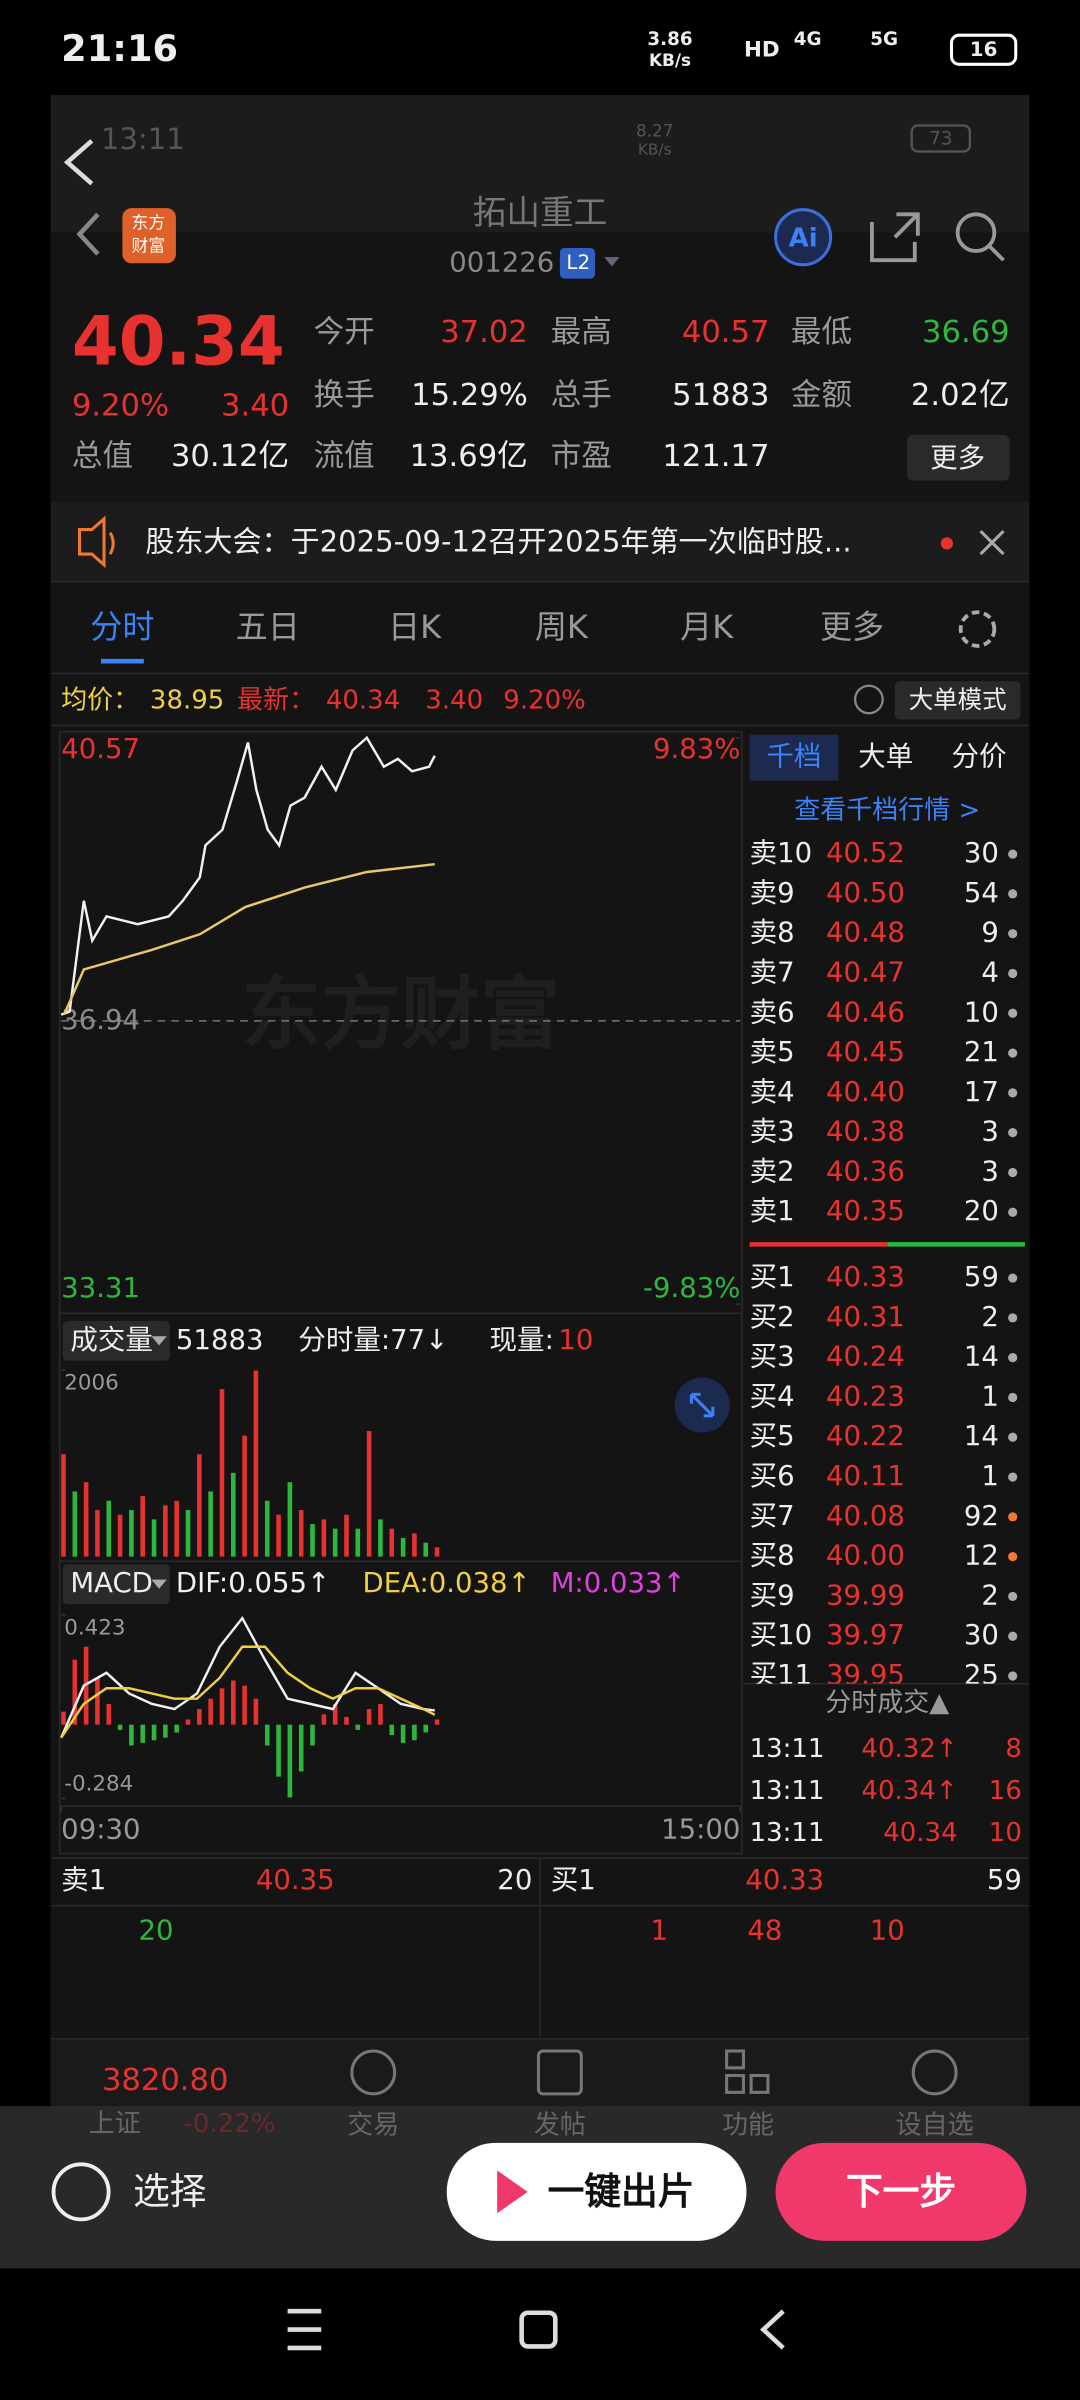 Image resolution: width=1080 pixels, height=2400 pixels. I want to click on watchlist-icon, so click(934, 2072).